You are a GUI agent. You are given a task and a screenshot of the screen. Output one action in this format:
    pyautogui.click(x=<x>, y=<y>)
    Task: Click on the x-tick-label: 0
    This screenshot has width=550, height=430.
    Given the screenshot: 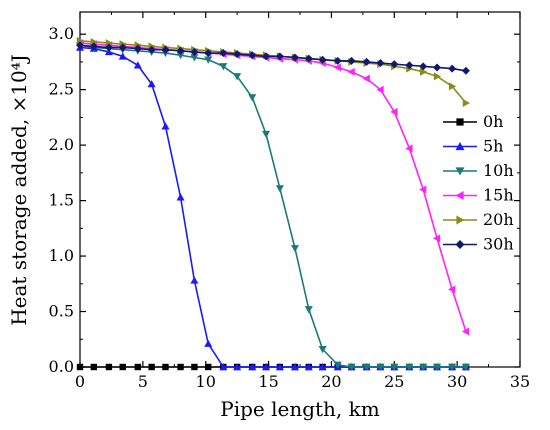 What is the action you would take?
    pyautogui.click(x=80, y=381)
    